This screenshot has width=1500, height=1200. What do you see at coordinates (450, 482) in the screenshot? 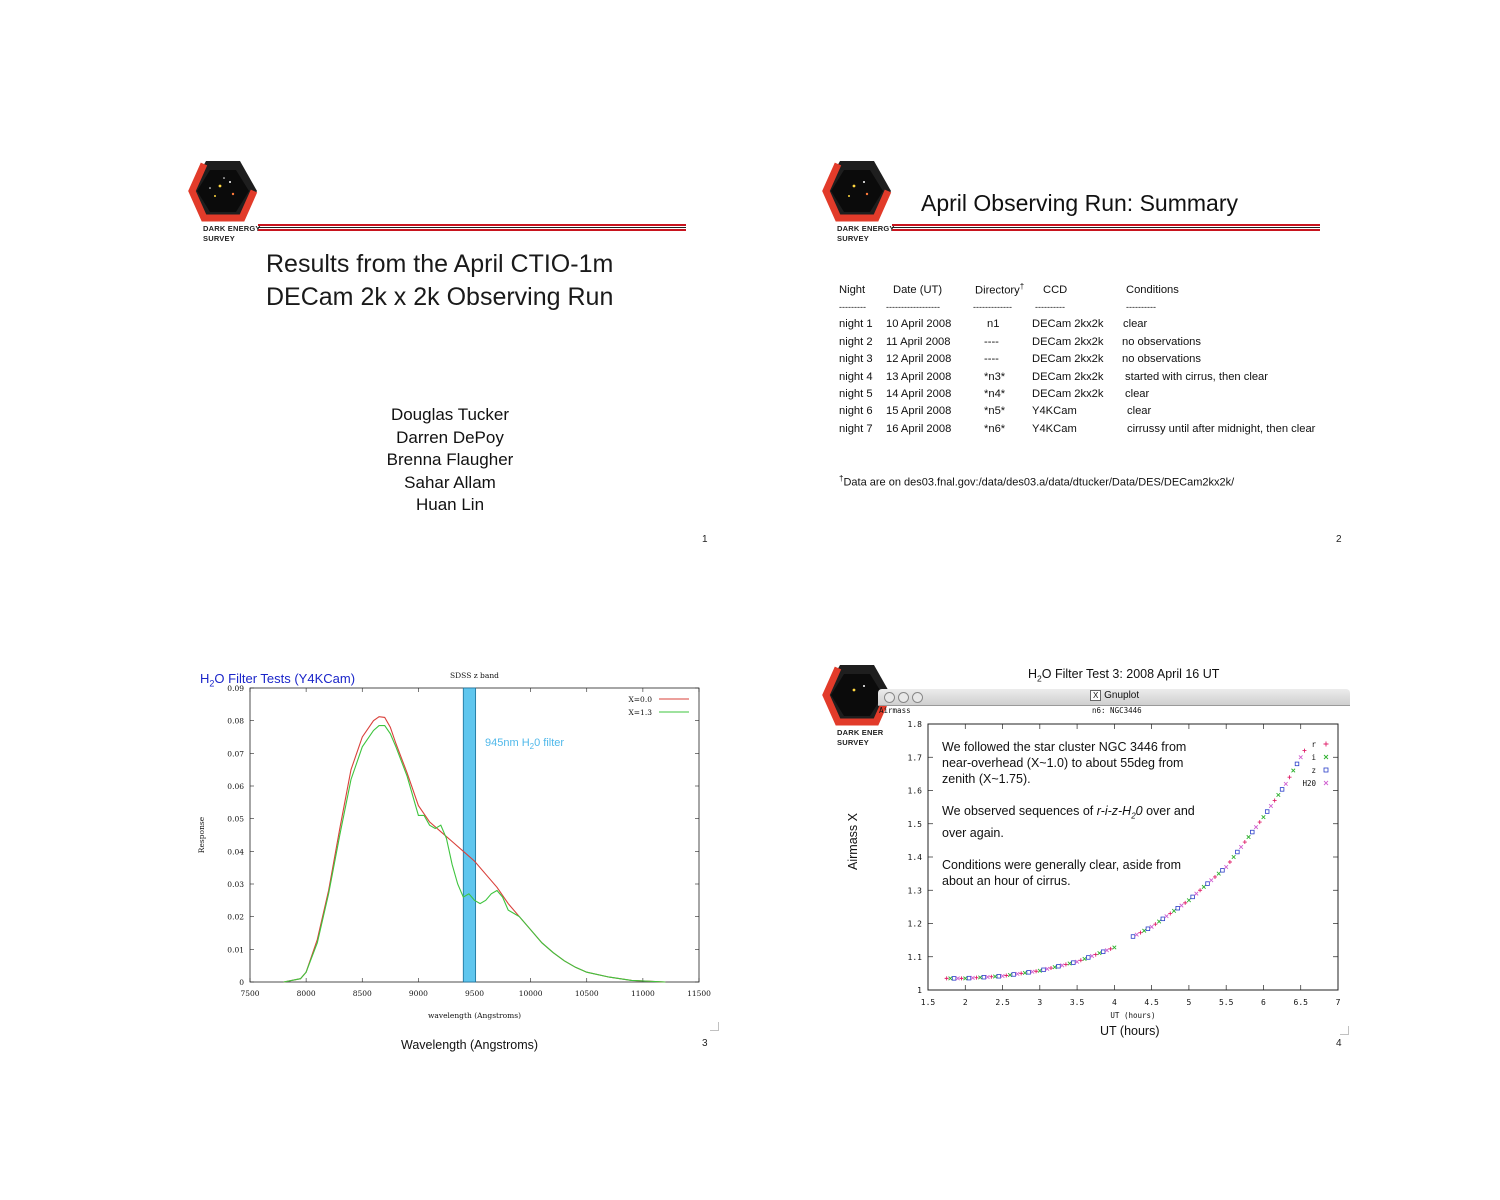
I see `author: Sahar Allam` at bounding box center [450, 482].